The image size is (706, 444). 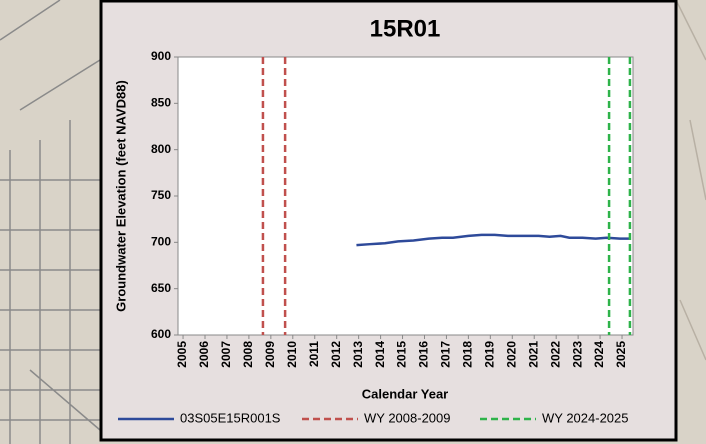 What do you see at coordinates (248, 354) in the screenshot?
I see `x-tick-label: 2008` at bounding box center [248, 354].